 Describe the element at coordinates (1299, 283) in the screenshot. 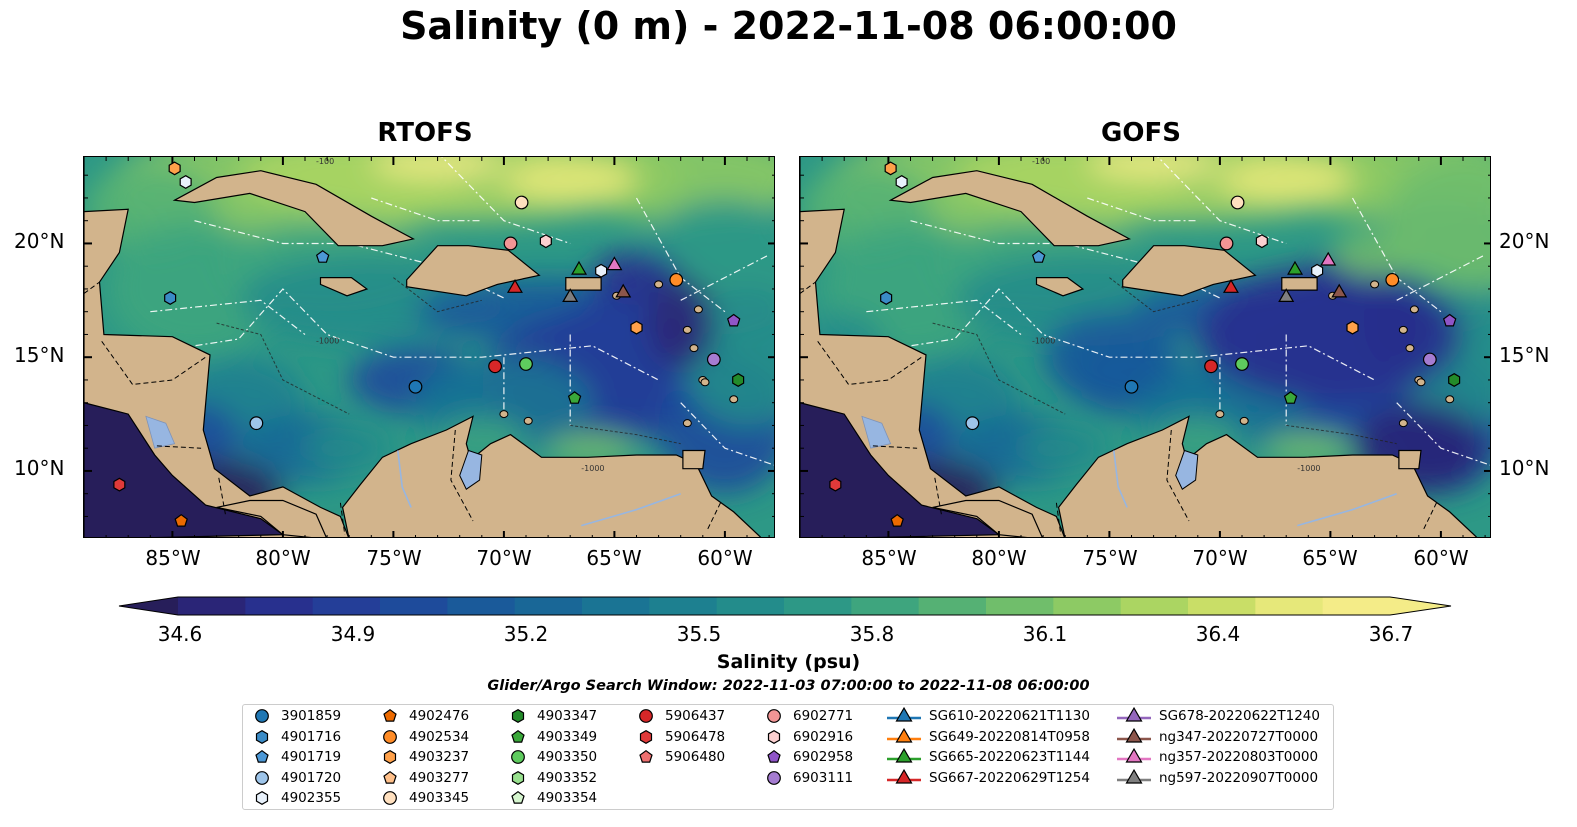

I see `puerto-rico-landmass` at that location.